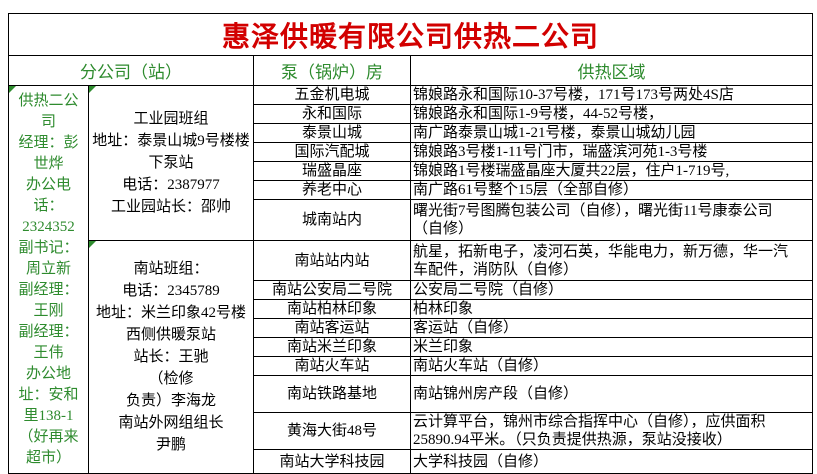 The width and height of the screenshot is (817, 474). Describe the element at coordinates (332, 114) in the screenshot. I see `pump-house-cell: 永和国际` at that location.